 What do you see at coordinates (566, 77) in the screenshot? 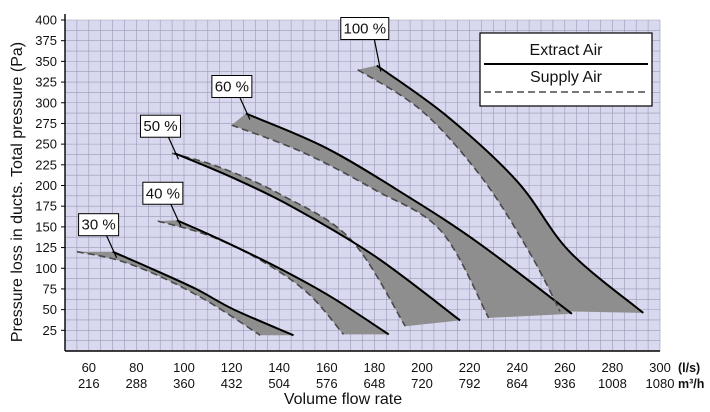
I see `legend-supply-label: Supply Air` at bounding box center [566, 77].